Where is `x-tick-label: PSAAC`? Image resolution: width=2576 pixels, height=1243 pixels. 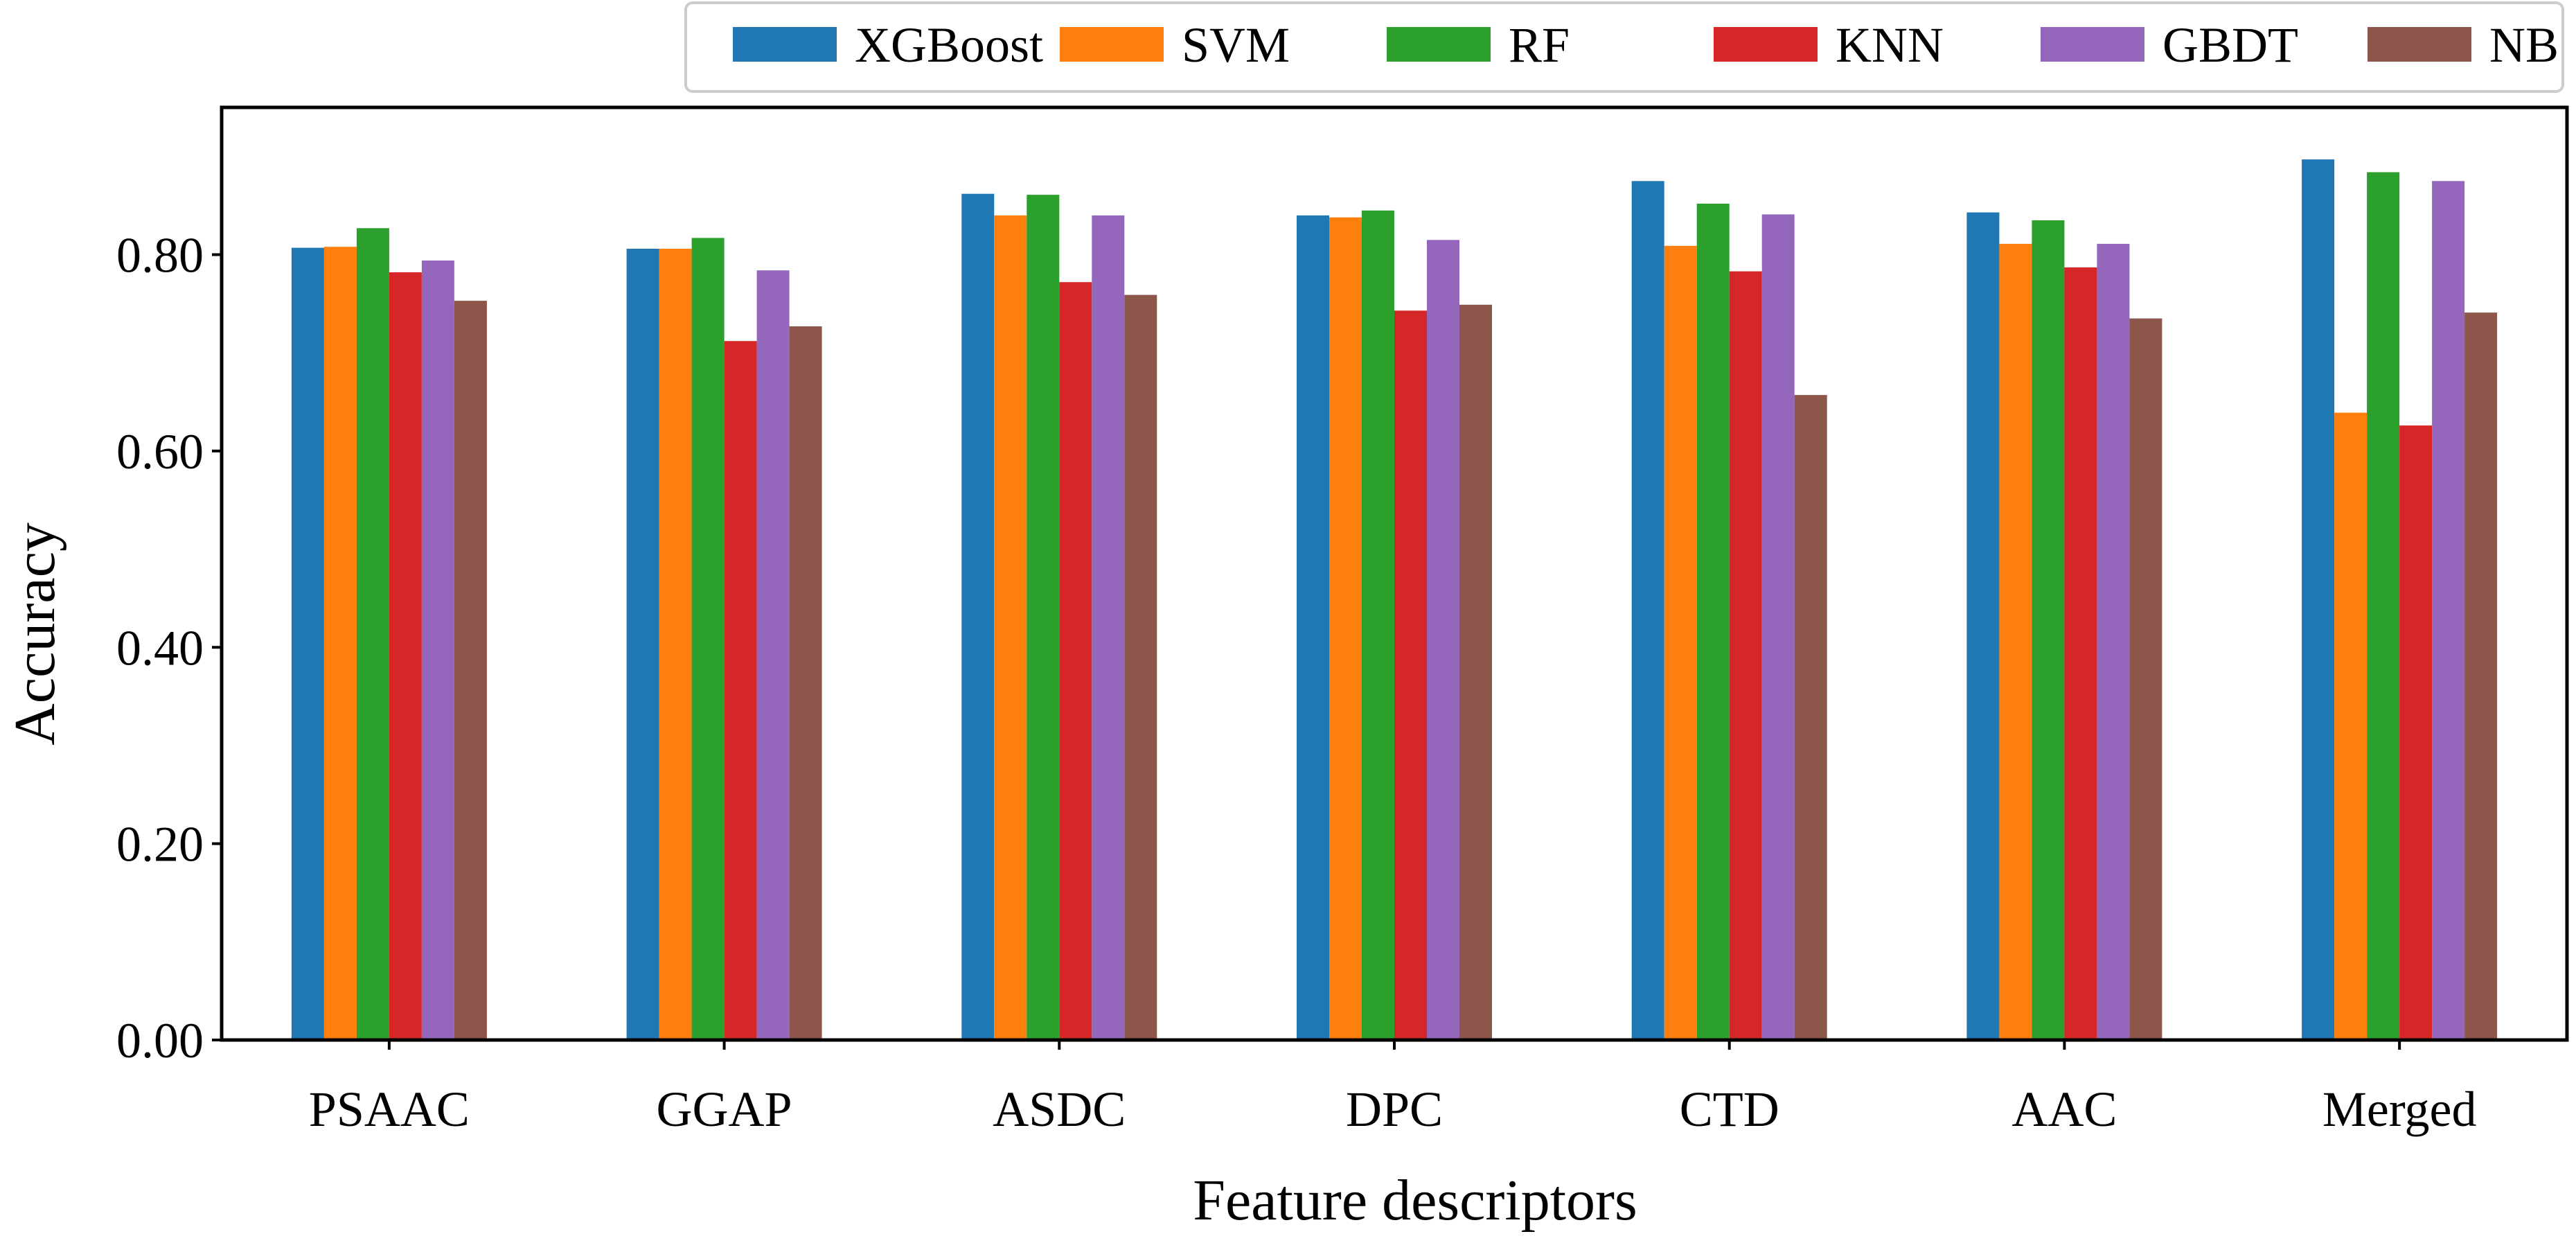
x-tick-label: PSAAC is located at coordinates (389, 1109).